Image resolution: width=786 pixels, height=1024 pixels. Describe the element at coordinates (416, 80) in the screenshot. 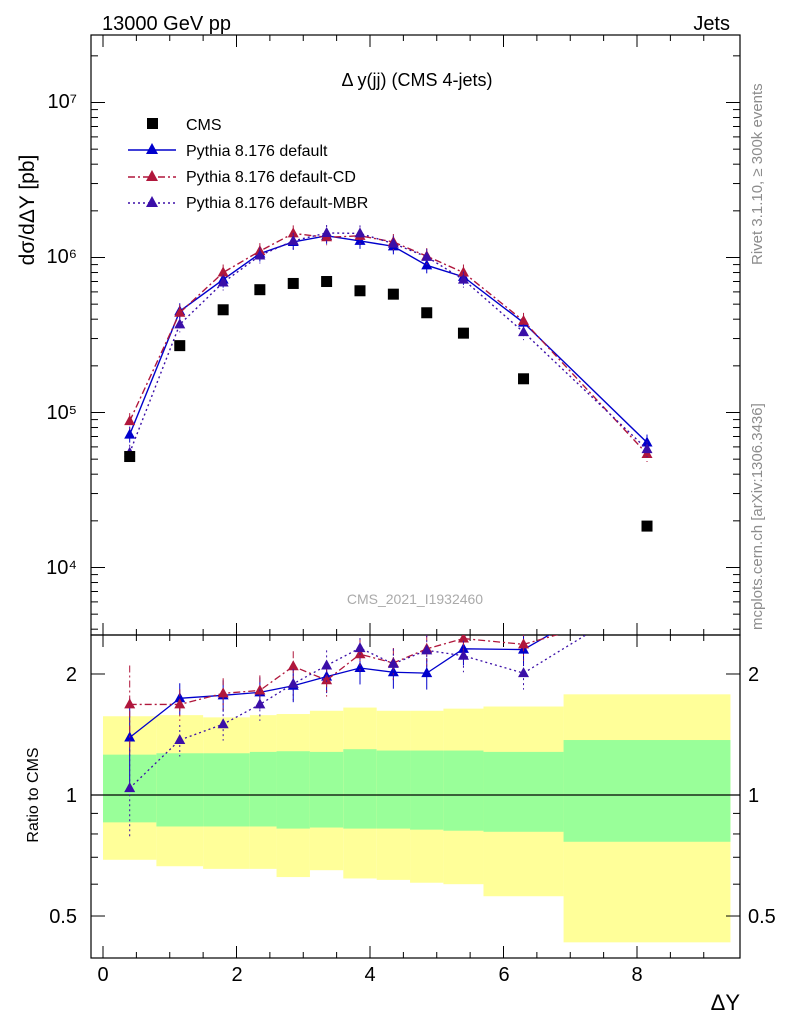

I see `plot-title: Δ y(jj) (CMS 4-jets)` at that location.